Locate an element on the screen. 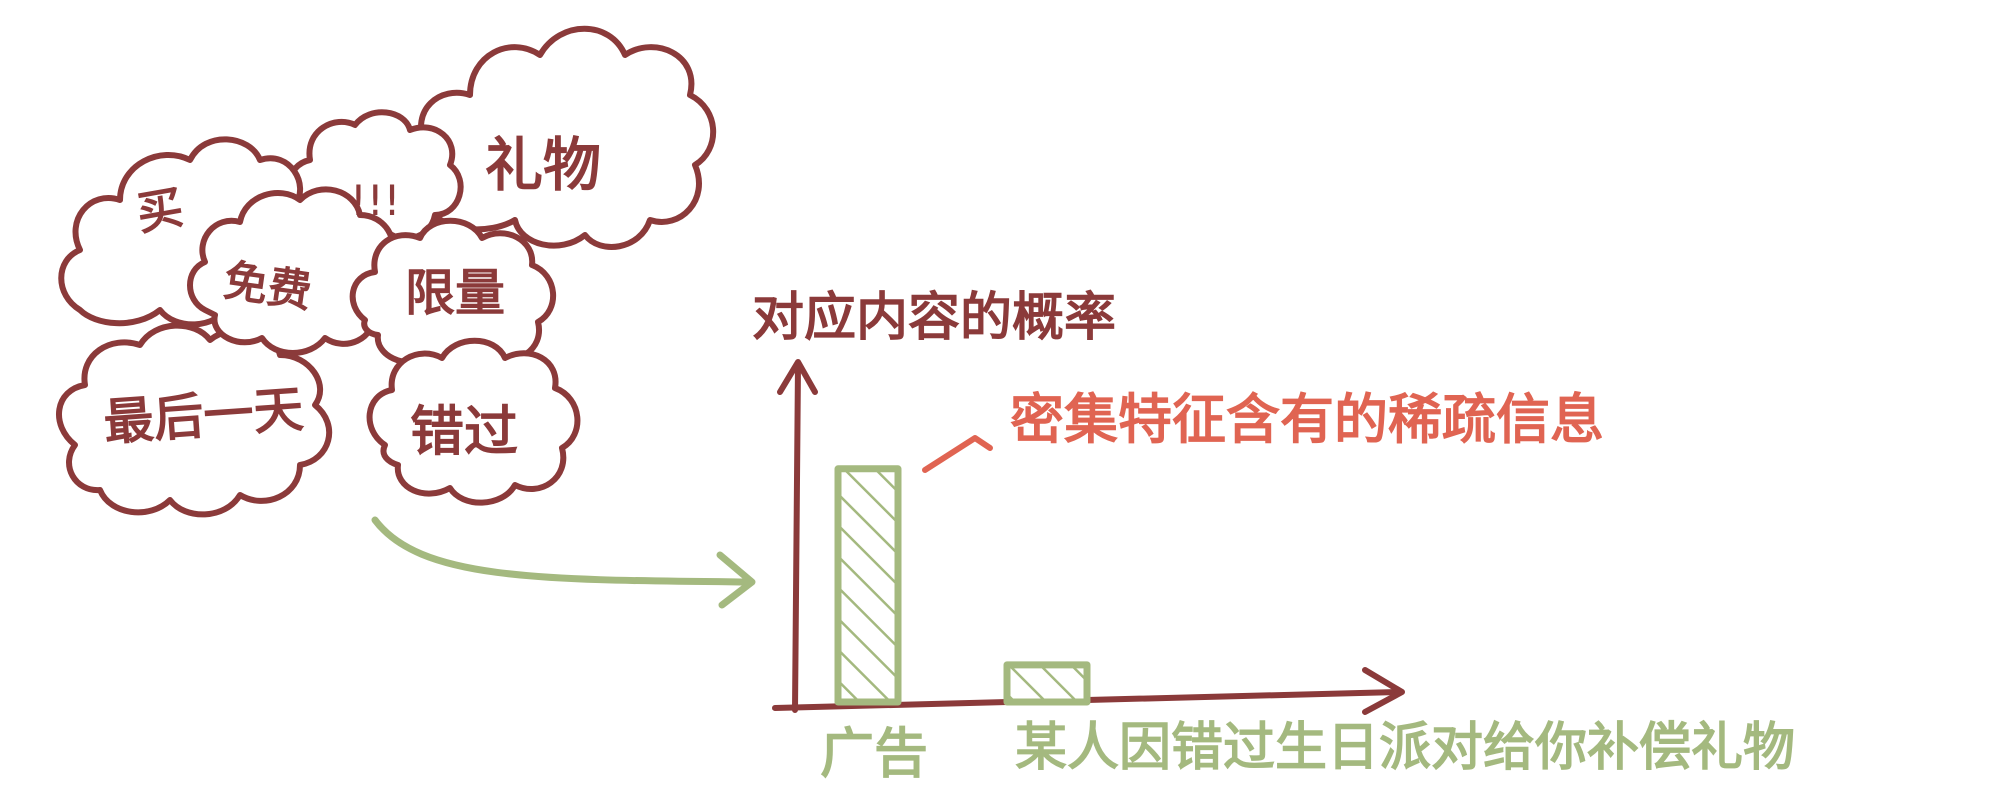  cloud-word-free: 免费 is located at coordinates (267, 286).